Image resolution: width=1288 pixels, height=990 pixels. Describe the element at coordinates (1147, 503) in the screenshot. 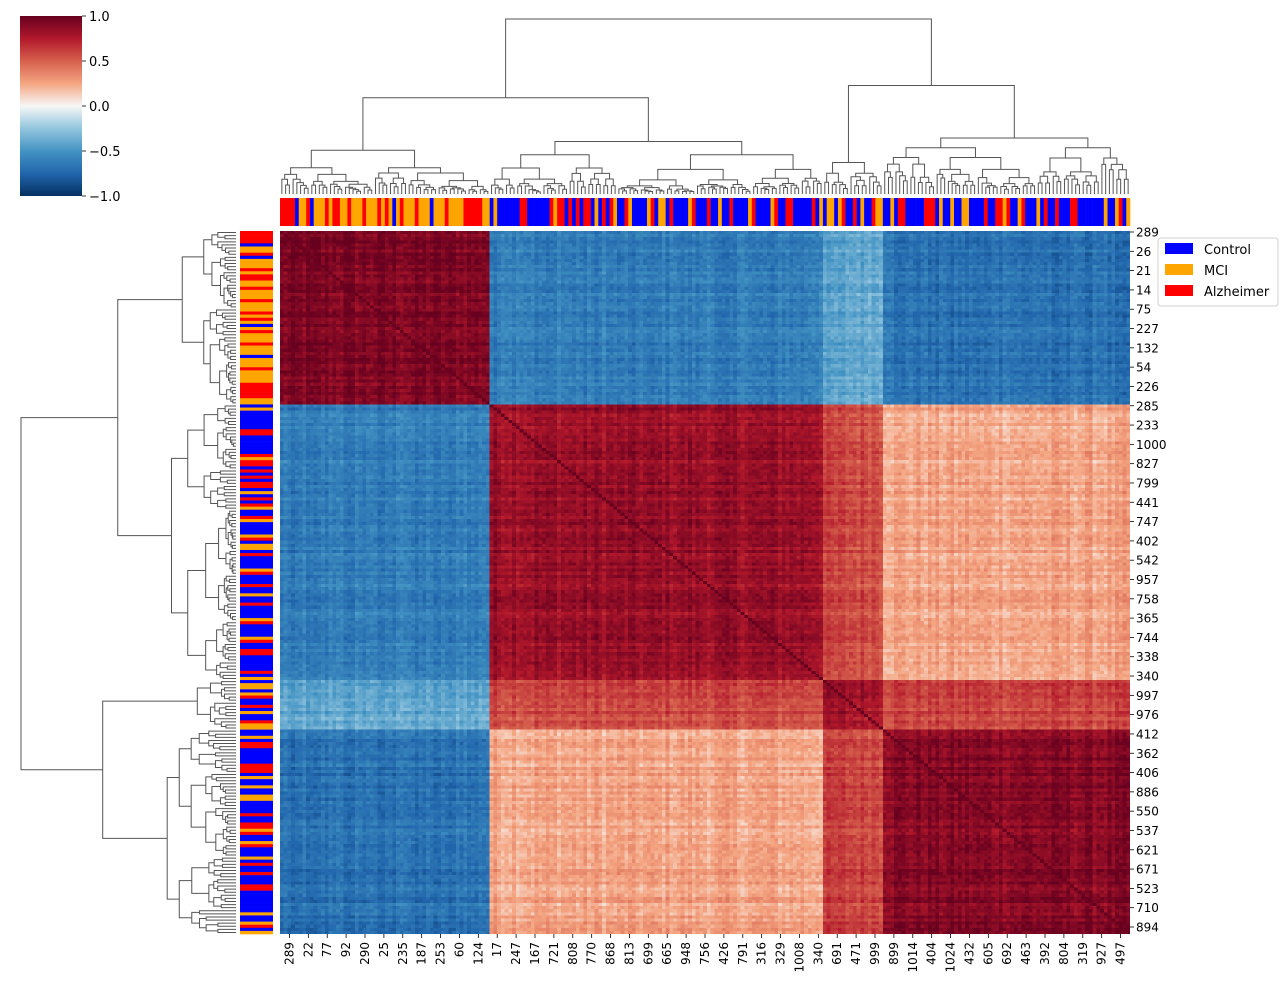

I see `y-tick-label: 441` at that location.